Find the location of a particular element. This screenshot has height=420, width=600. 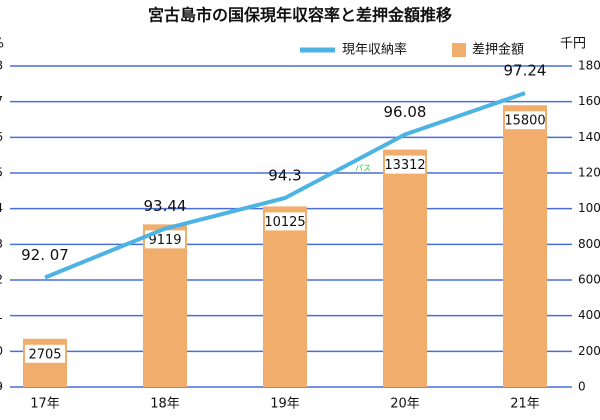

y2-tick-label: 2000 is located at coordinates (589, 351).